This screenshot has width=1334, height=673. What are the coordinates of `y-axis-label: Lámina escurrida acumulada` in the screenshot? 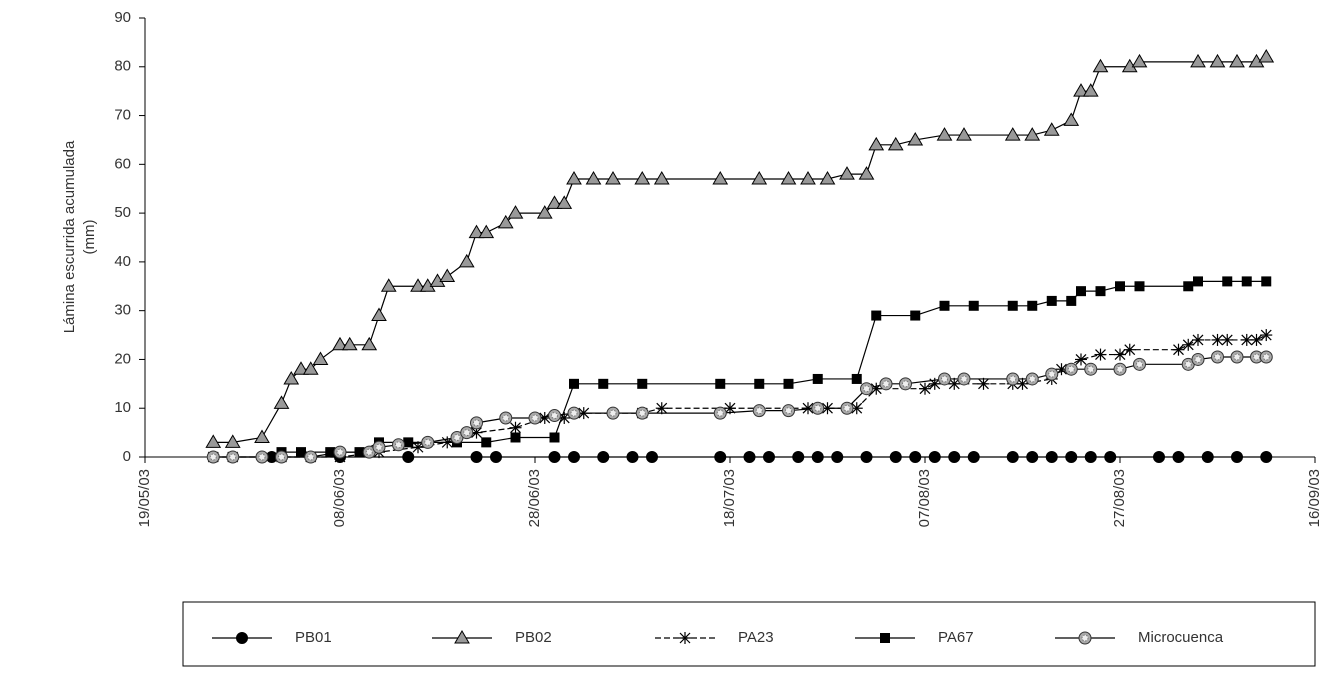 It's located at (69, 236).